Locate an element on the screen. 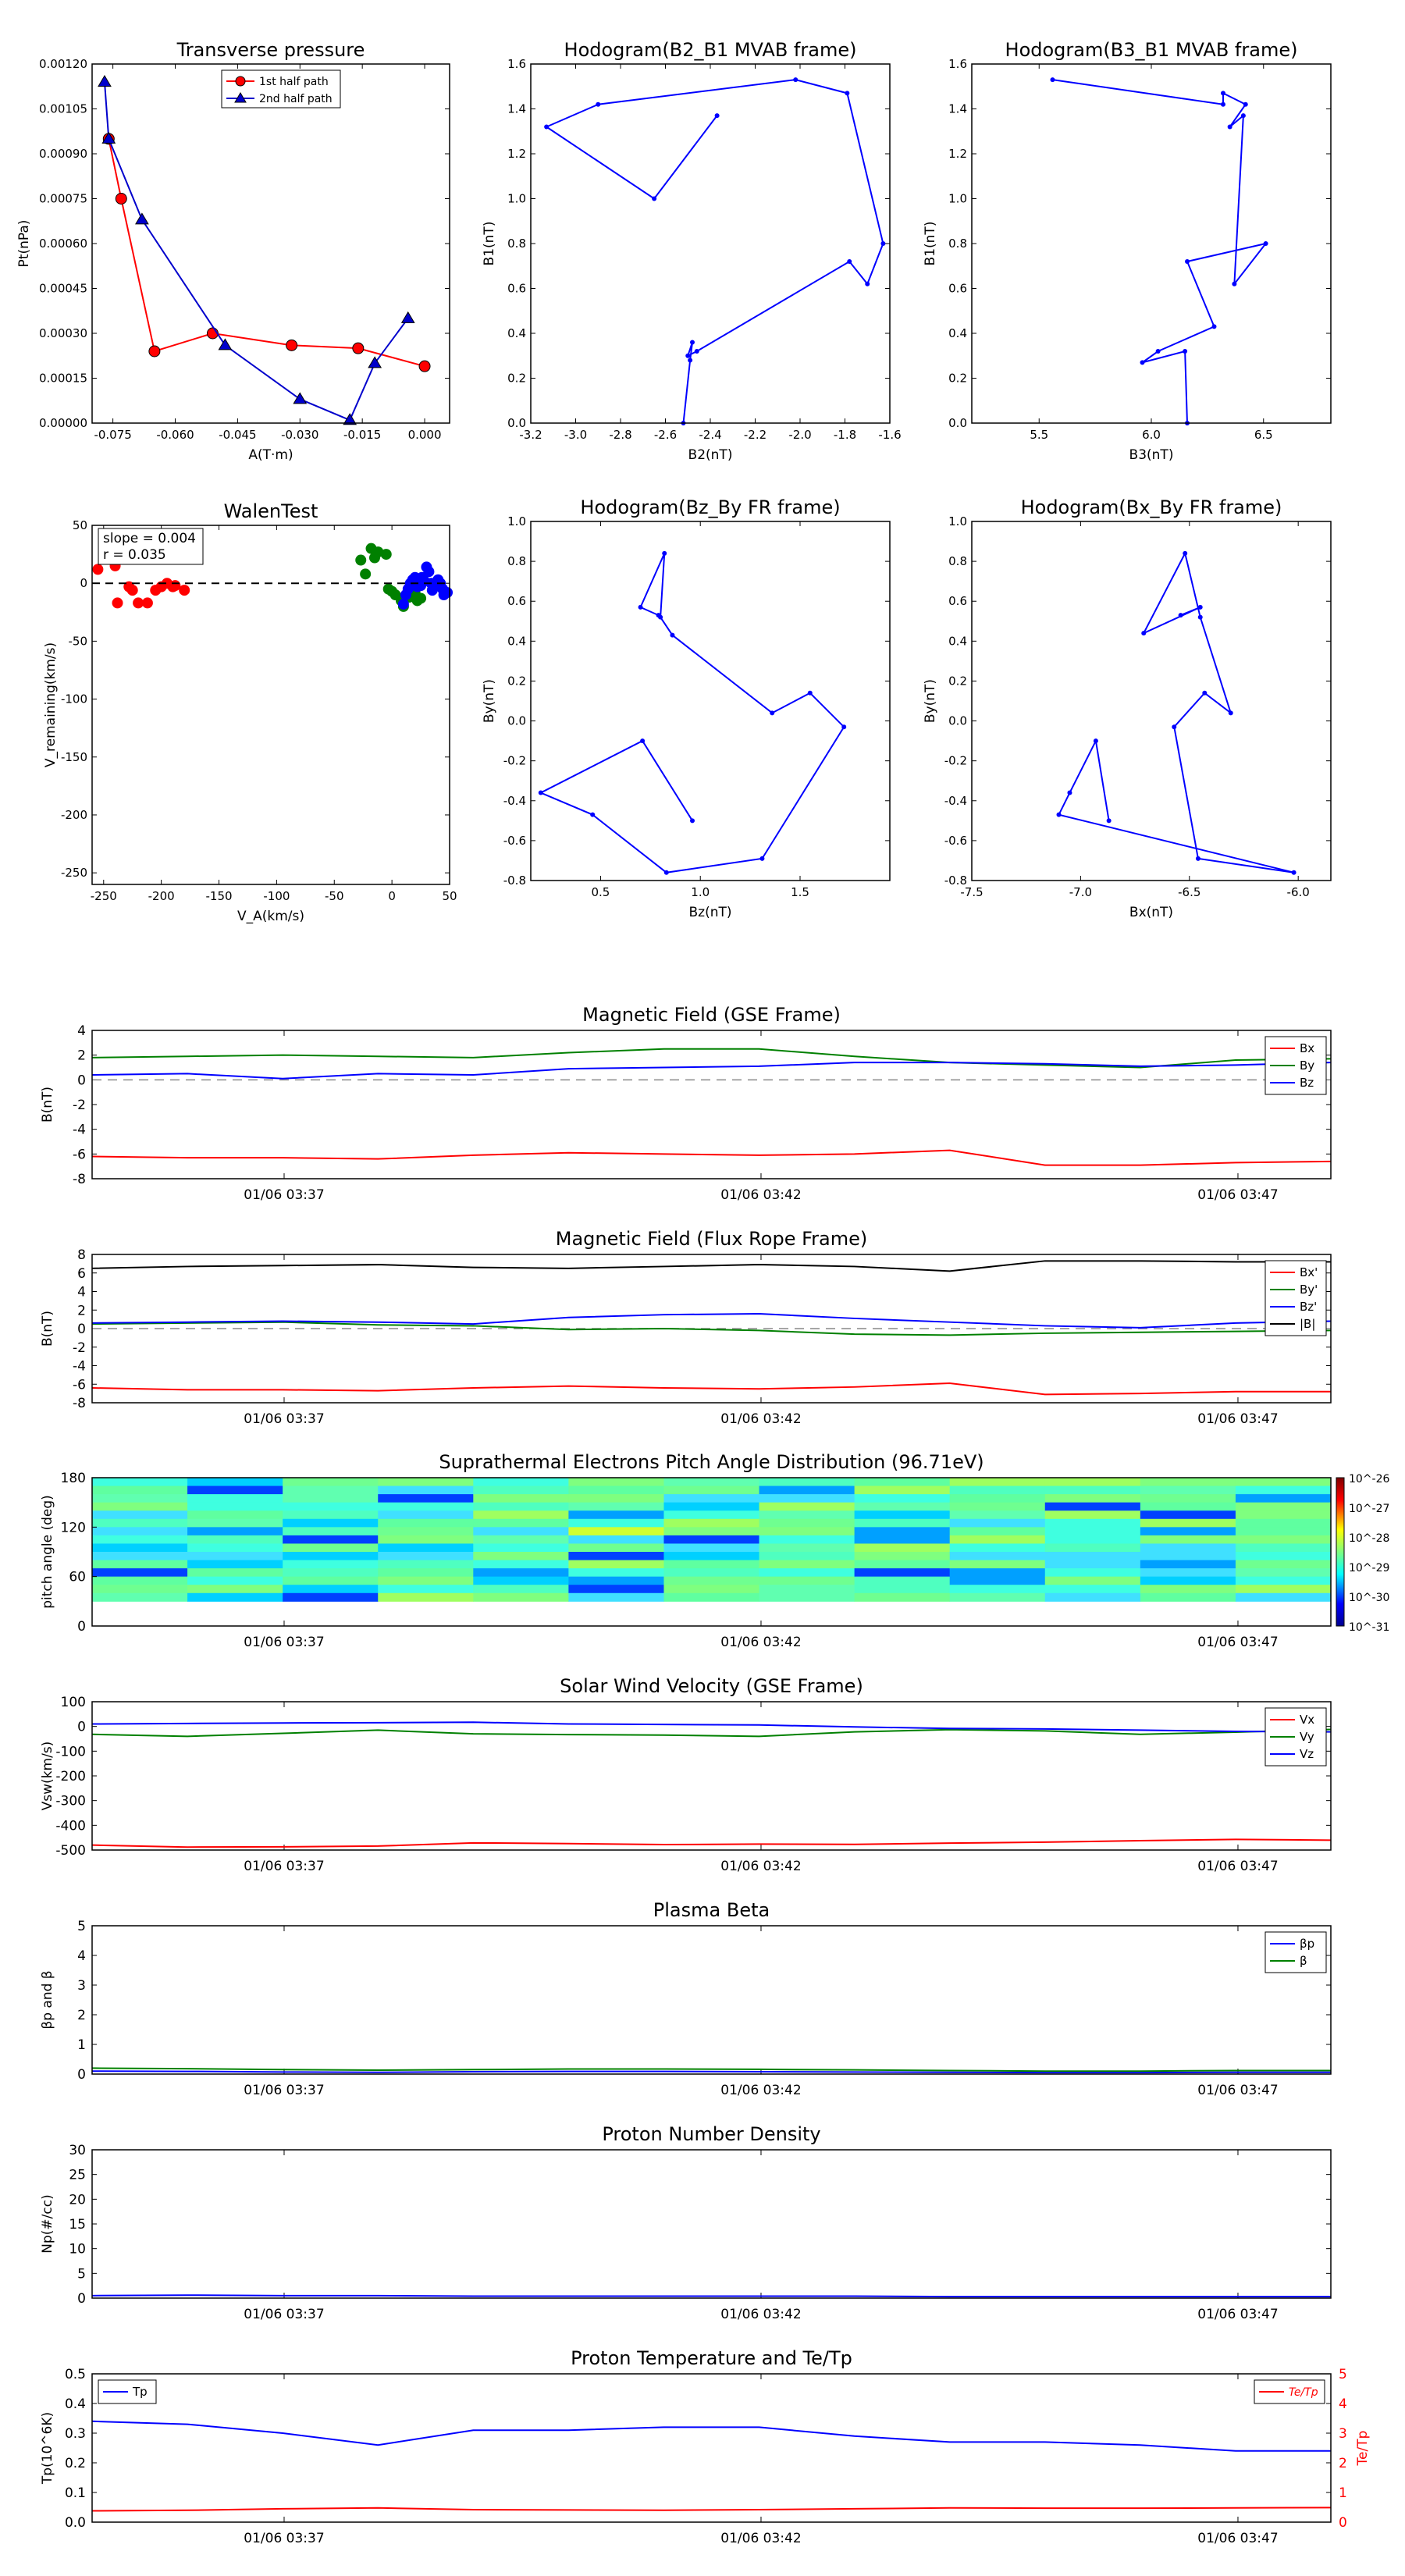  y-tick-label: -2 is located at coordinates (80, 1348).